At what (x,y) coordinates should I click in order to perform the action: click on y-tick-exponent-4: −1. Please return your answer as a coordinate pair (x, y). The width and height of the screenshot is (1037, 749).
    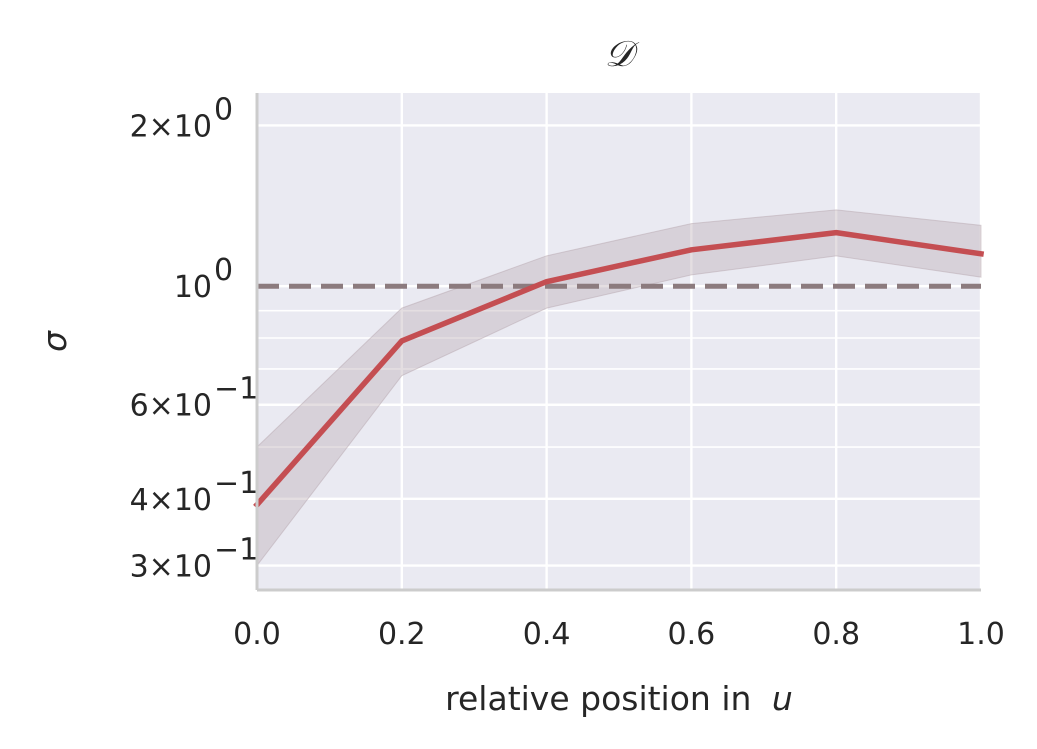
    Looking at the image, I should click on (236, 550).